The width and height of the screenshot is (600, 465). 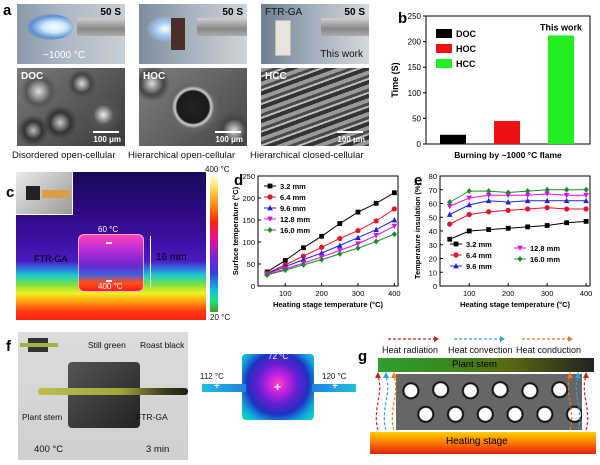 What do you see at coordinates (64, 155) in the screenshot?
I see `sem-caption-doc: Disordered open-cellular` at bounding box center [64, 155].